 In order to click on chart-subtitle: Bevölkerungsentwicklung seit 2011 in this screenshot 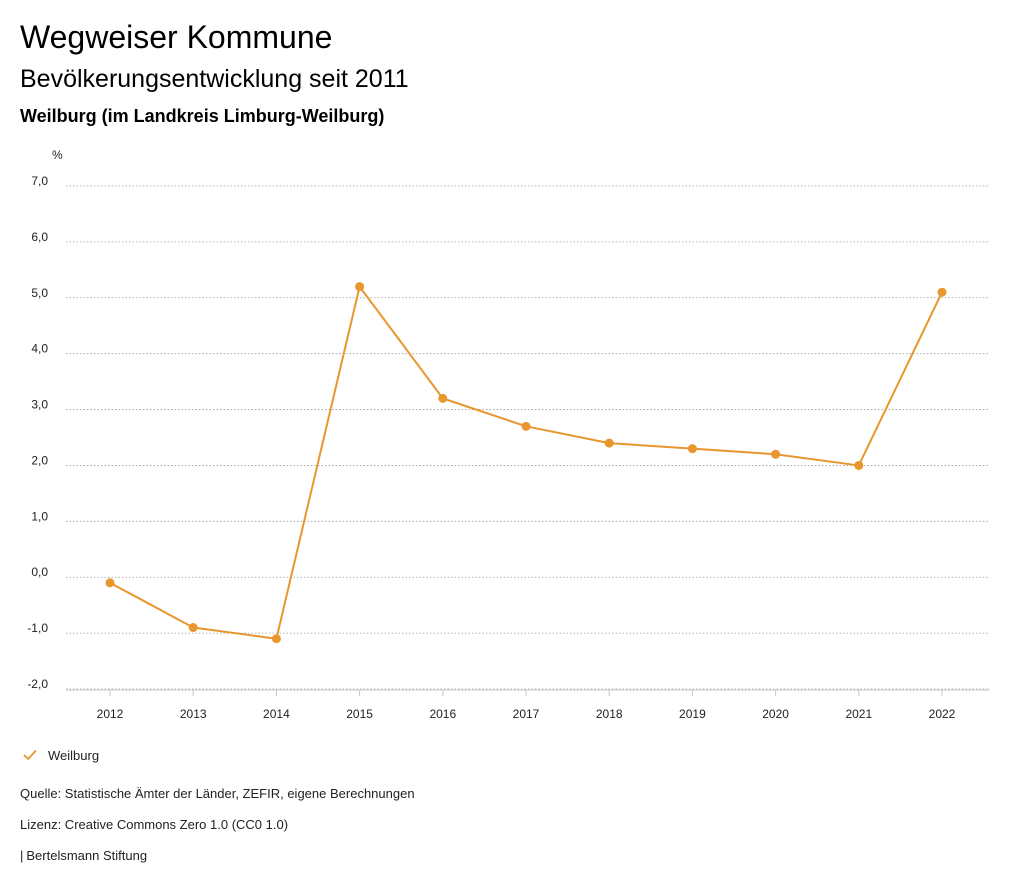, I will do `click(214, 79)`.